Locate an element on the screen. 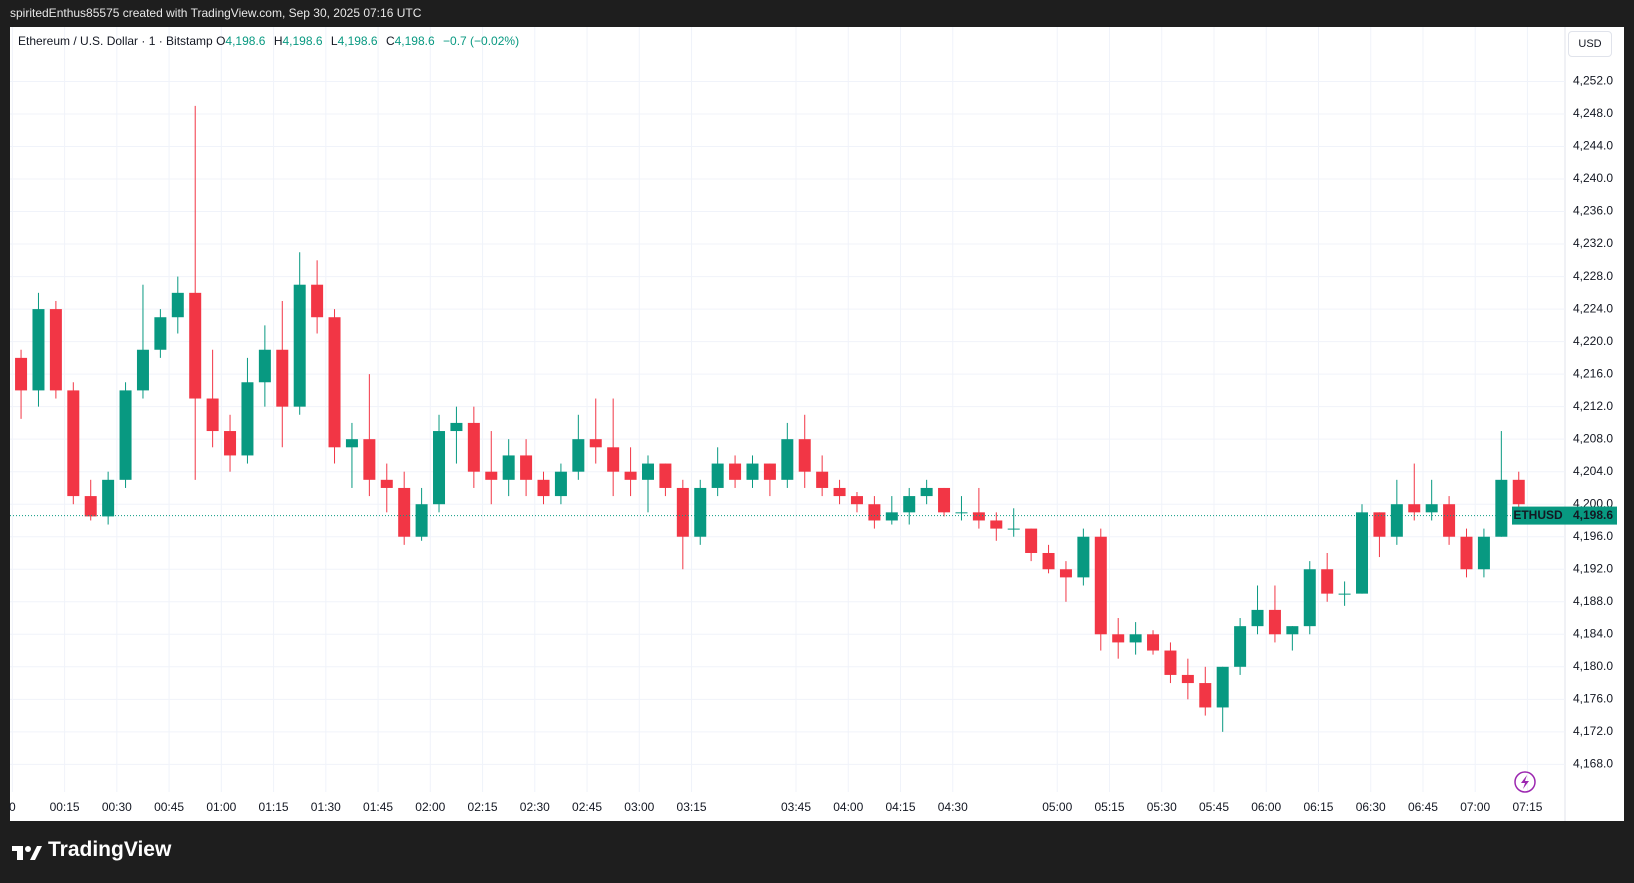  y-tick-label: 4,248.0 is located at coordinates (1593, 113).